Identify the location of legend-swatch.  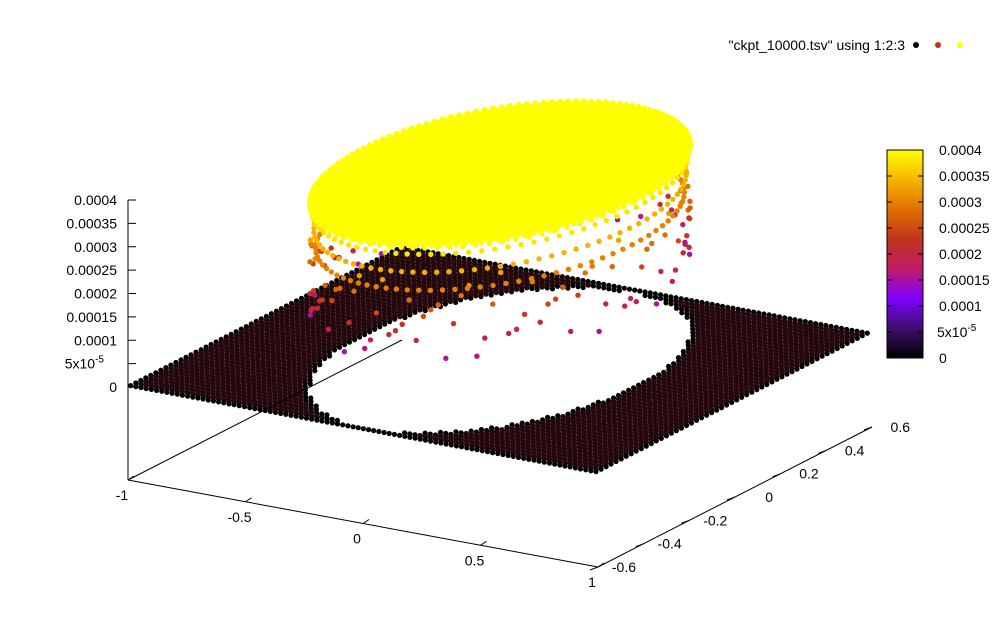
(960, 45).